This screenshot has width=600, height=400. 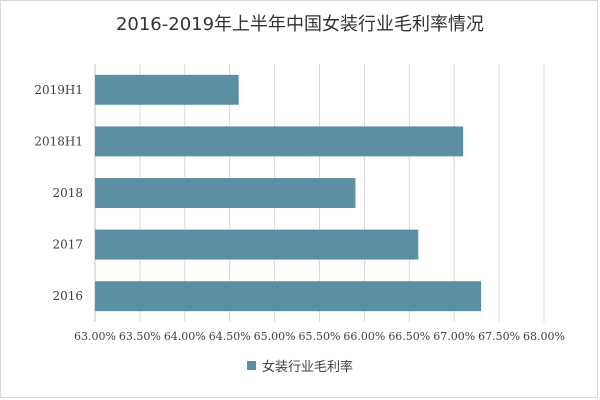 I want to click on x-tick-label: 67.00%, so click(x=454, y=336).